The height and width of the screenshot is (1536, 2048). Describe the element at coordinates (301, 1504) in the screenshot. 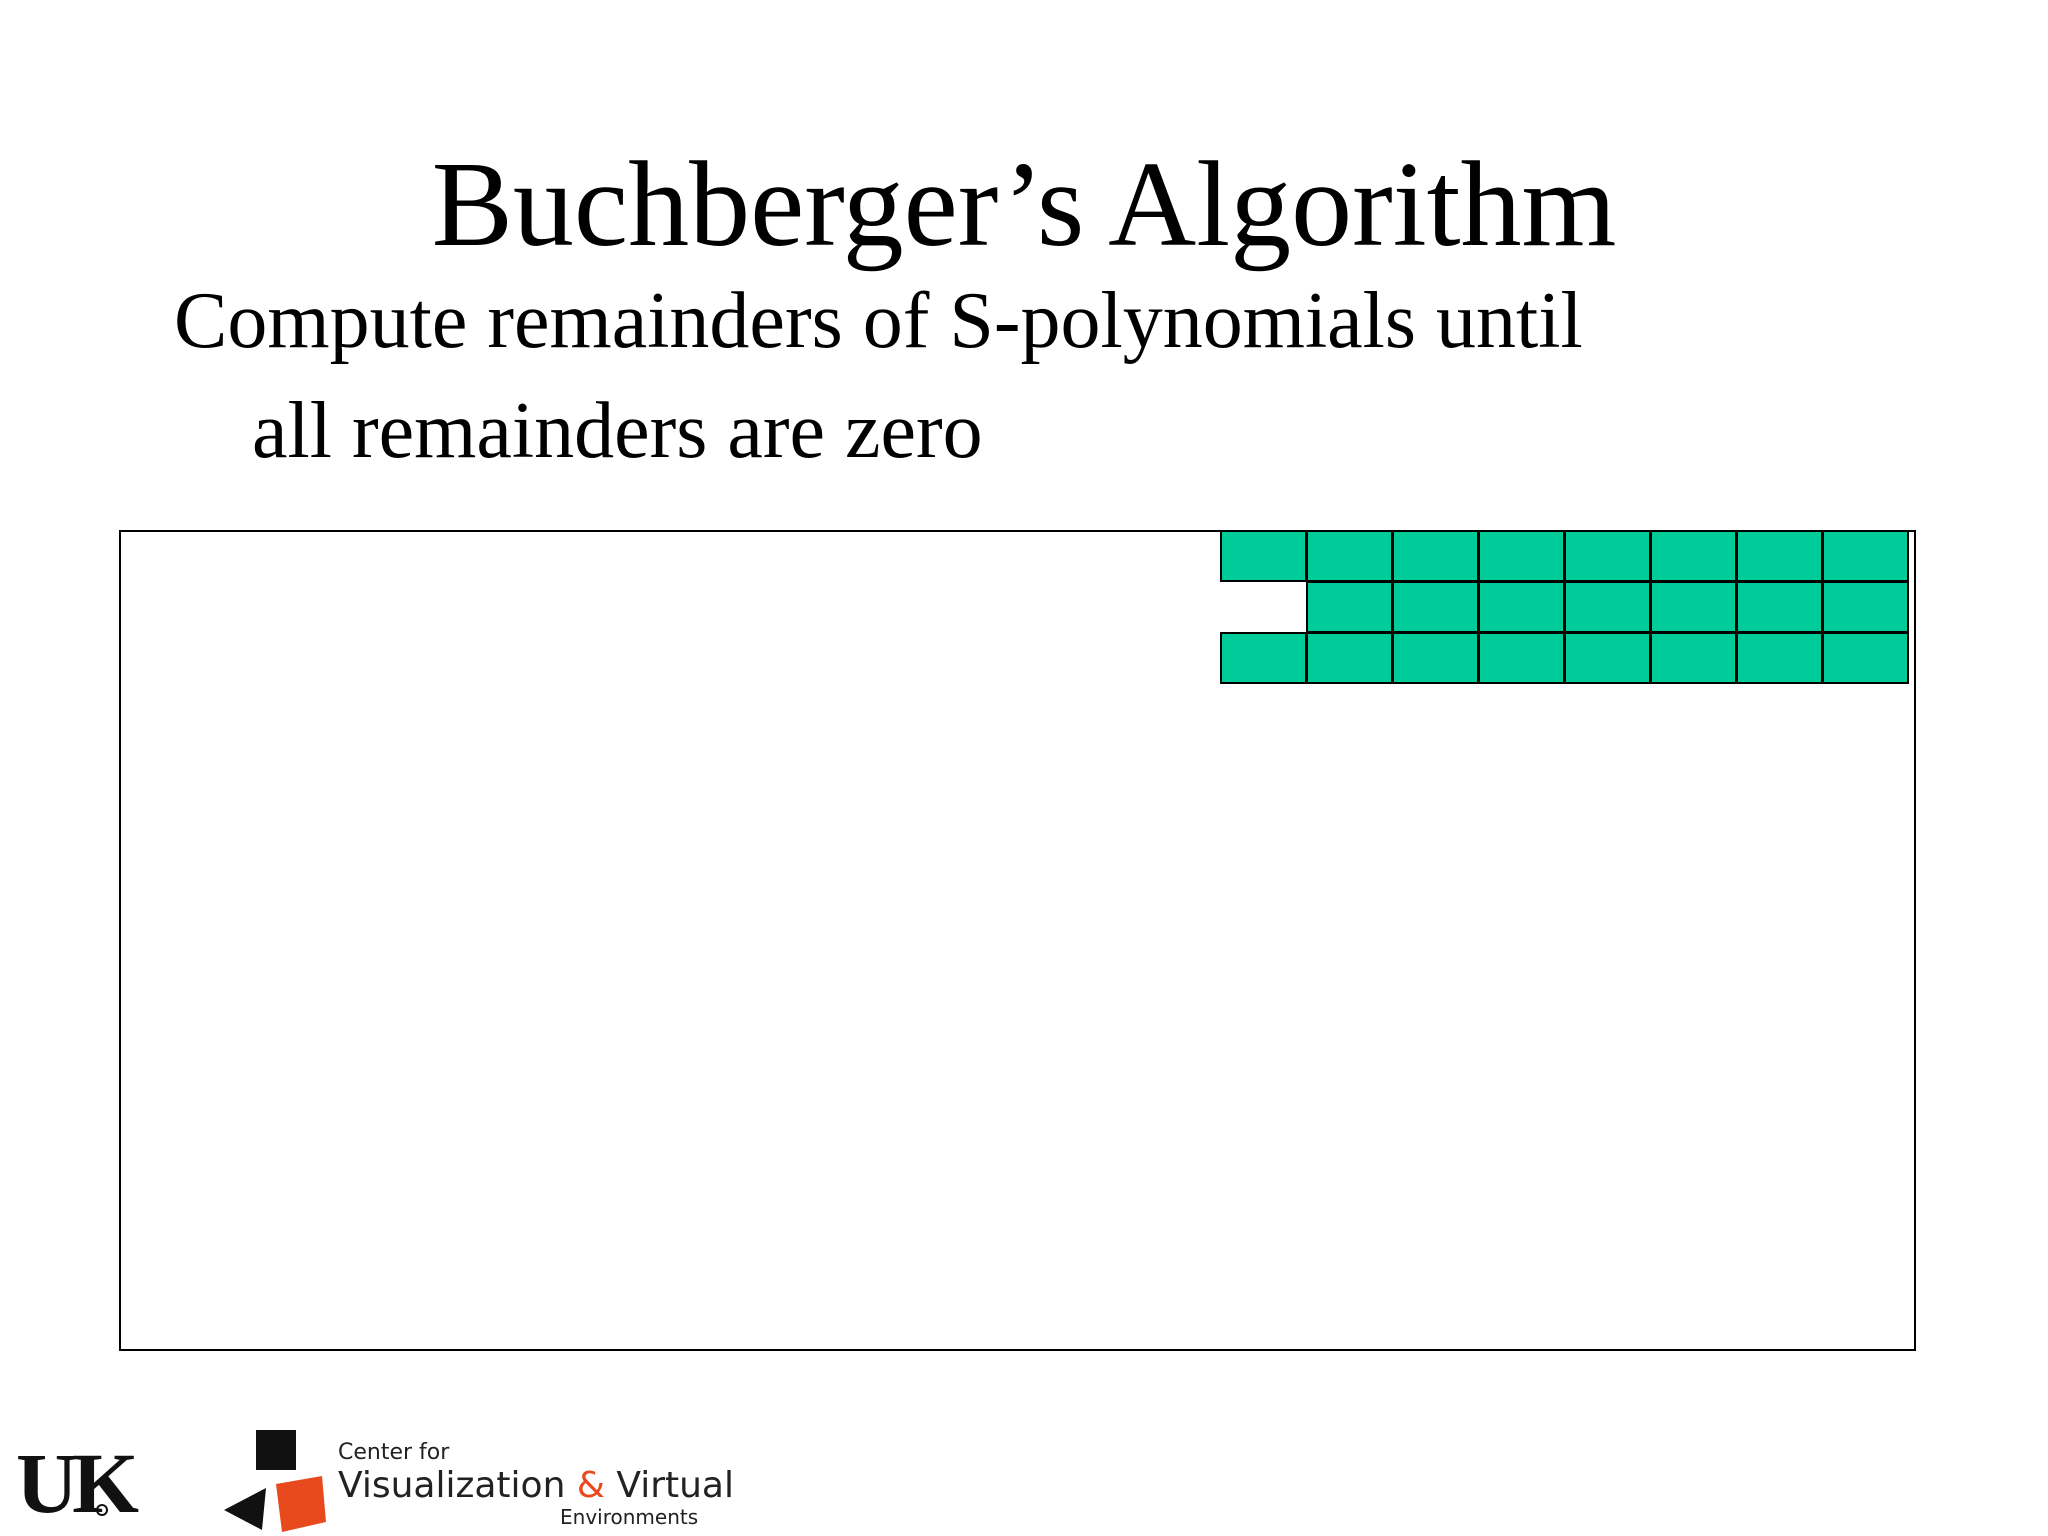

I see `cvve-orange-square` at that location.